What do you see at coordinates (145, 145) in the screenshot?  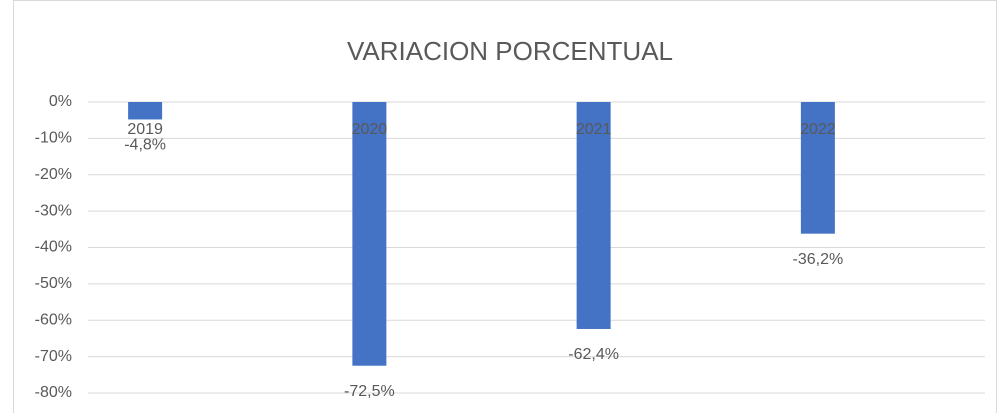 I see `data-label: -4,8%` at bounding box center [145, 145].